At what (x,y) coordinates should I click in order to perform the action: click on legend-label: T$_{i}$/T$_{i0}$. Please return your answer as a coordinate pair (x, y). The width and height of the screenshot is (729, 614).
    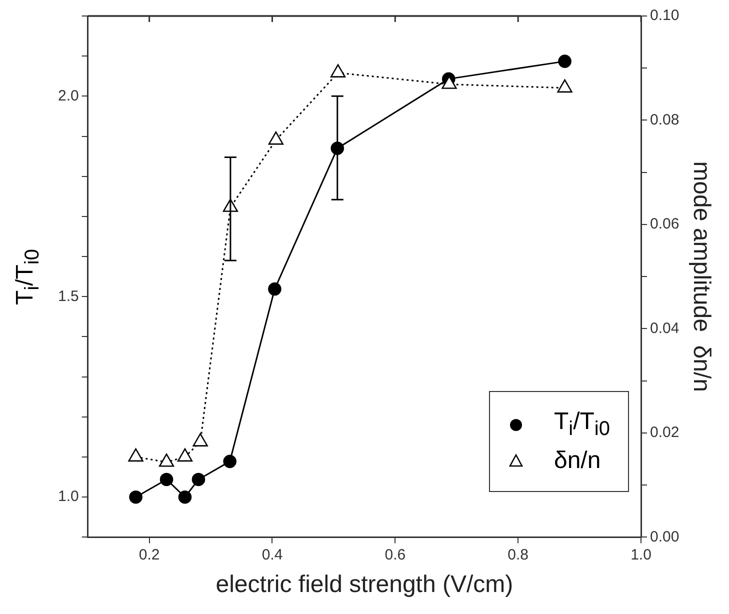
    Looking at the image, I should click on (582, 425).